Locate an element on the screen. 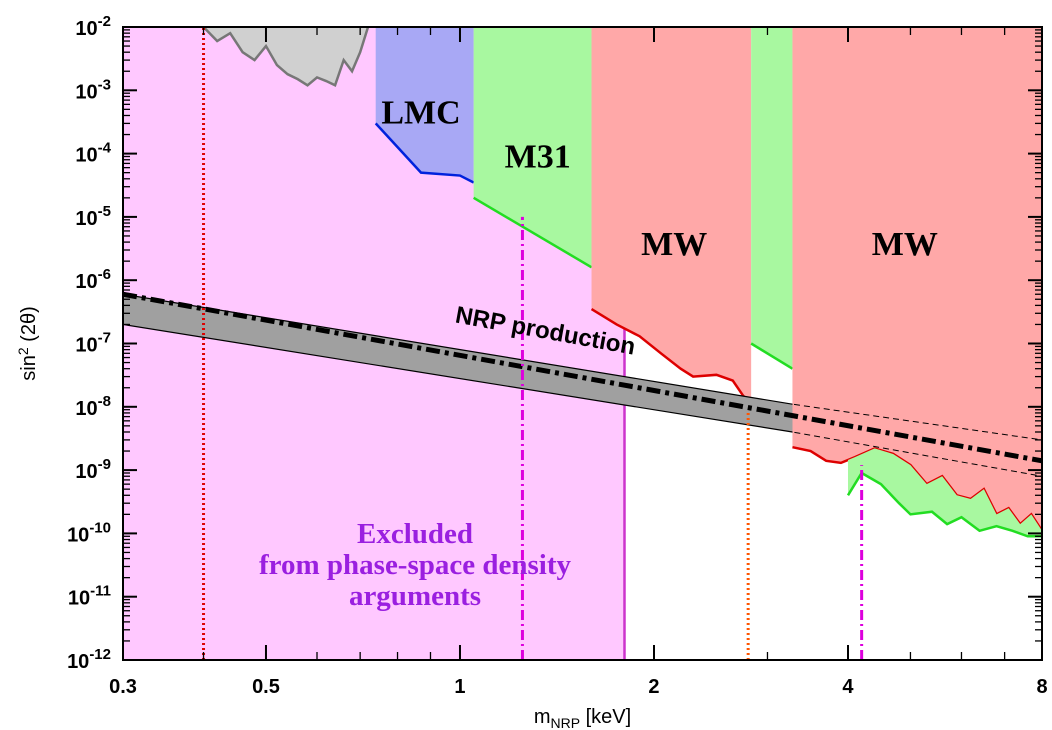 This screenshot has width=1052, height=730. region-mw-low-mass-edge is located at coordinates (671, 357).